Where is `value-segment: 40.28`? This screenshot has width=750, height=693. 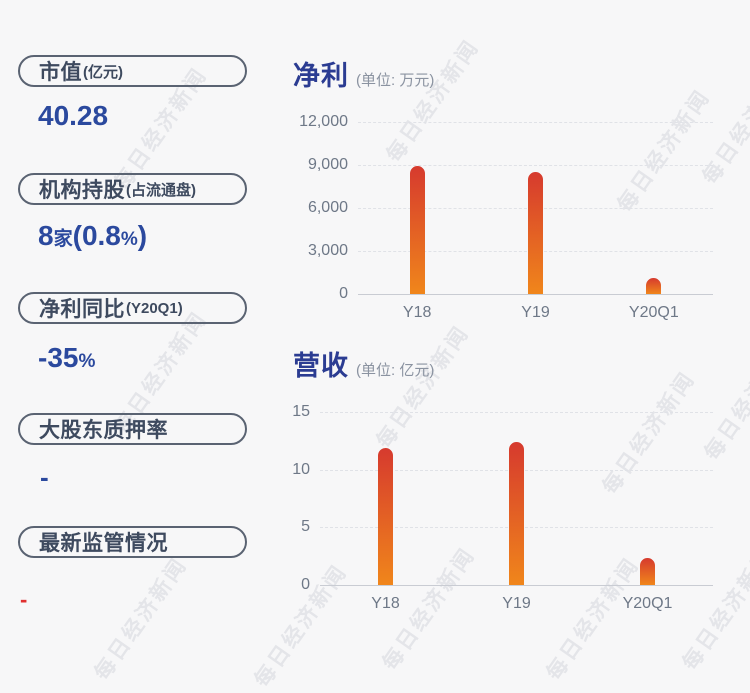
value-segment: 40.28 is located at coordinates (73, 115).